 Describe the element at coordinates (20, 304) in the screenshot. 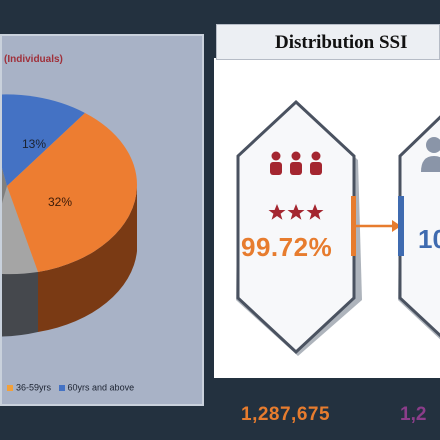

I see `pie-depth-gray-front` at that location.